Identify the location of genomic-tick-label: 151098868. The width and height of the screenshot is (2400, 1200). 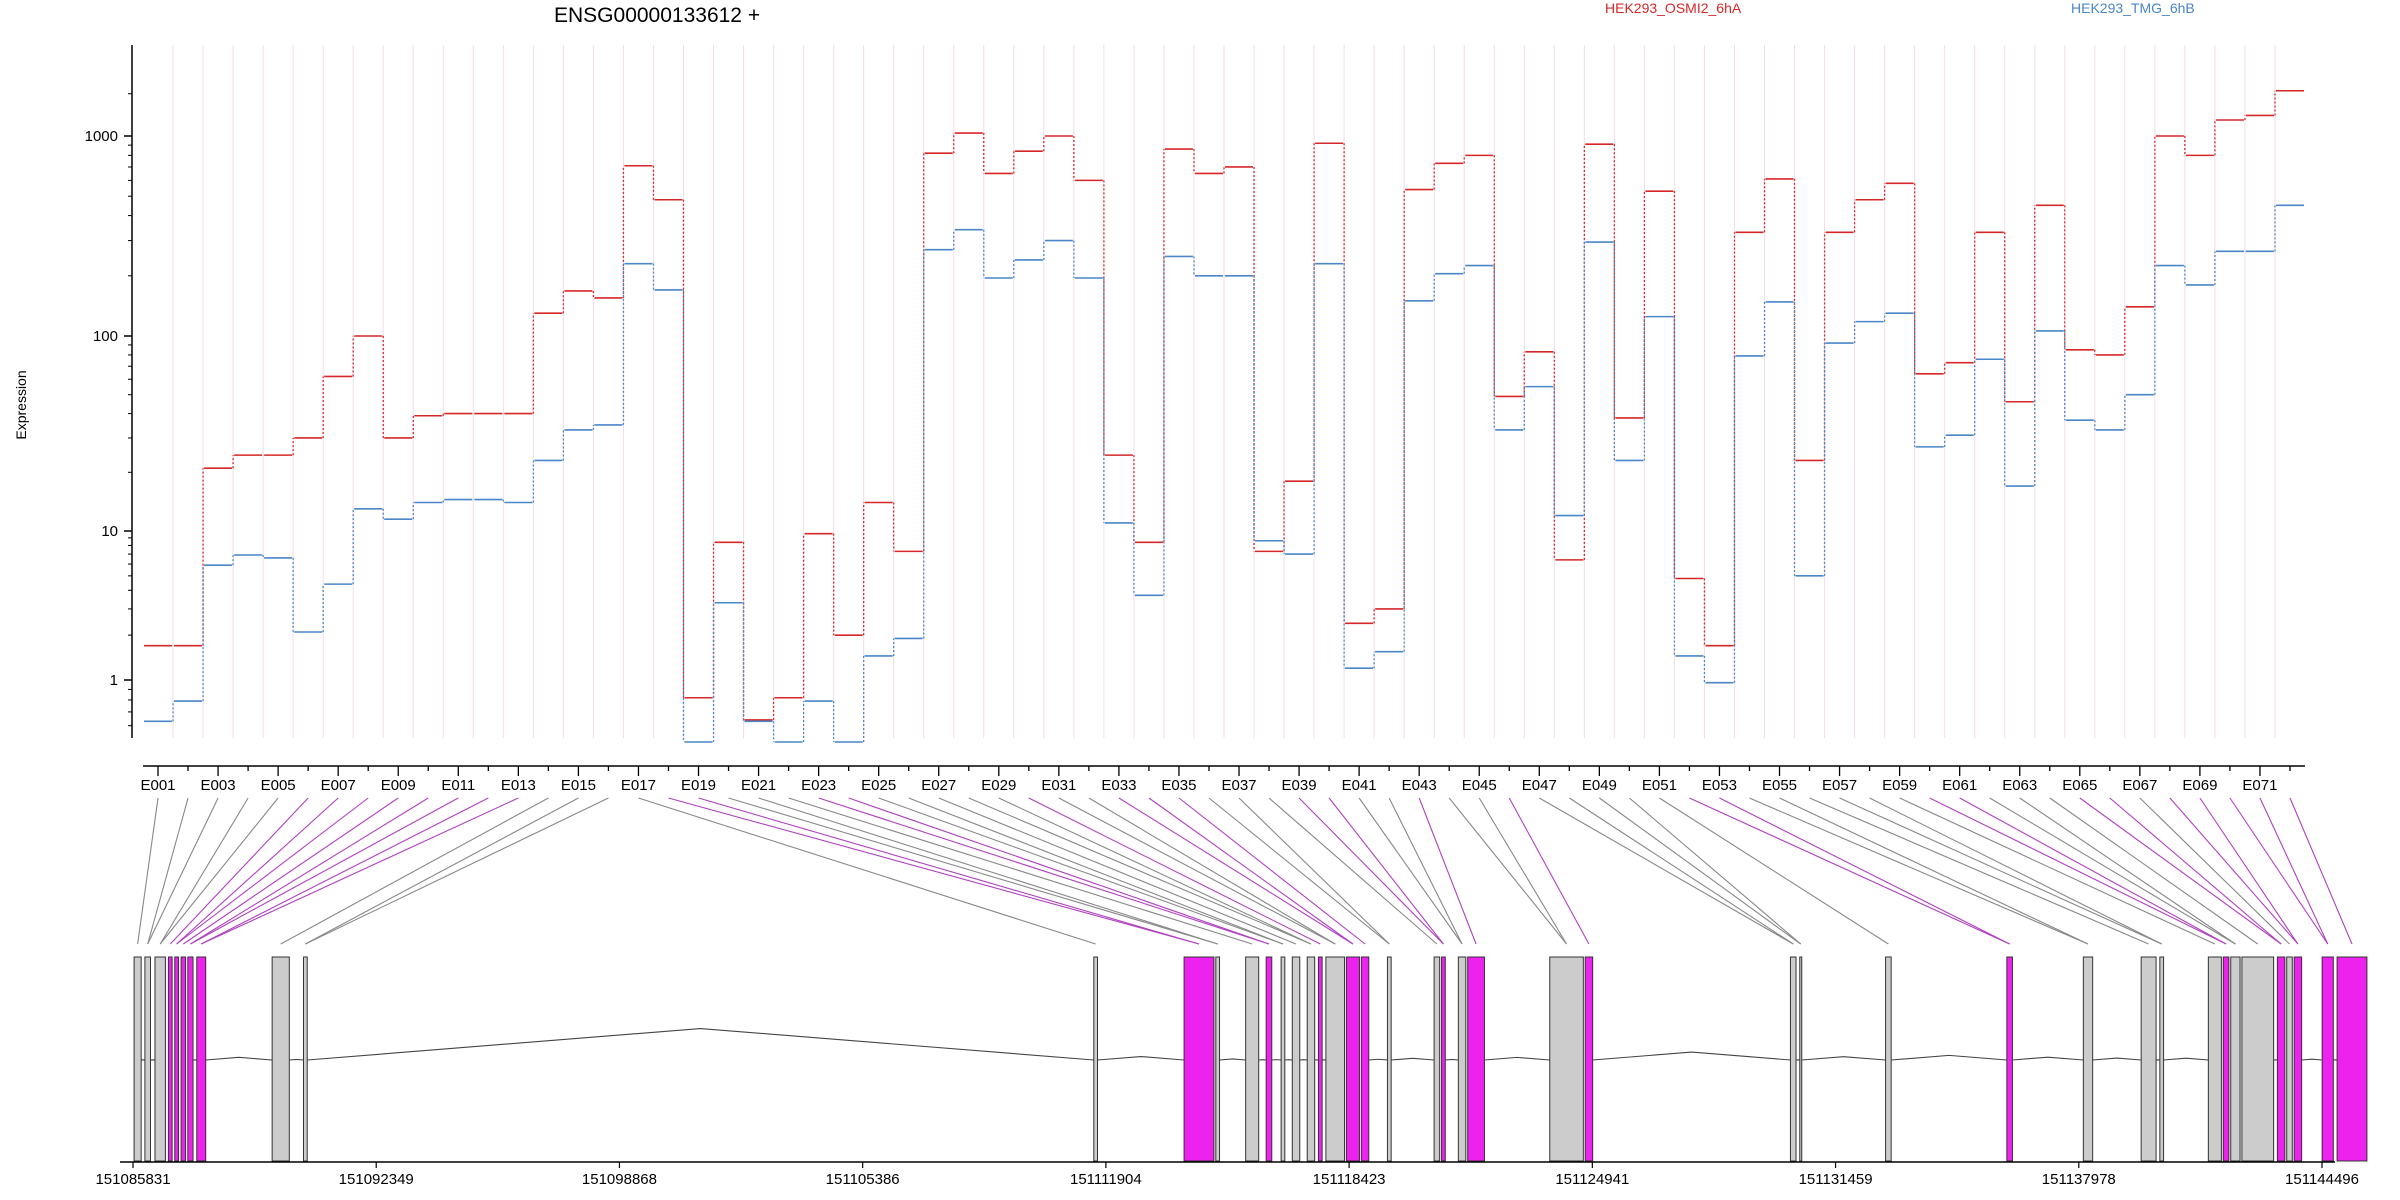
(619, 1179).